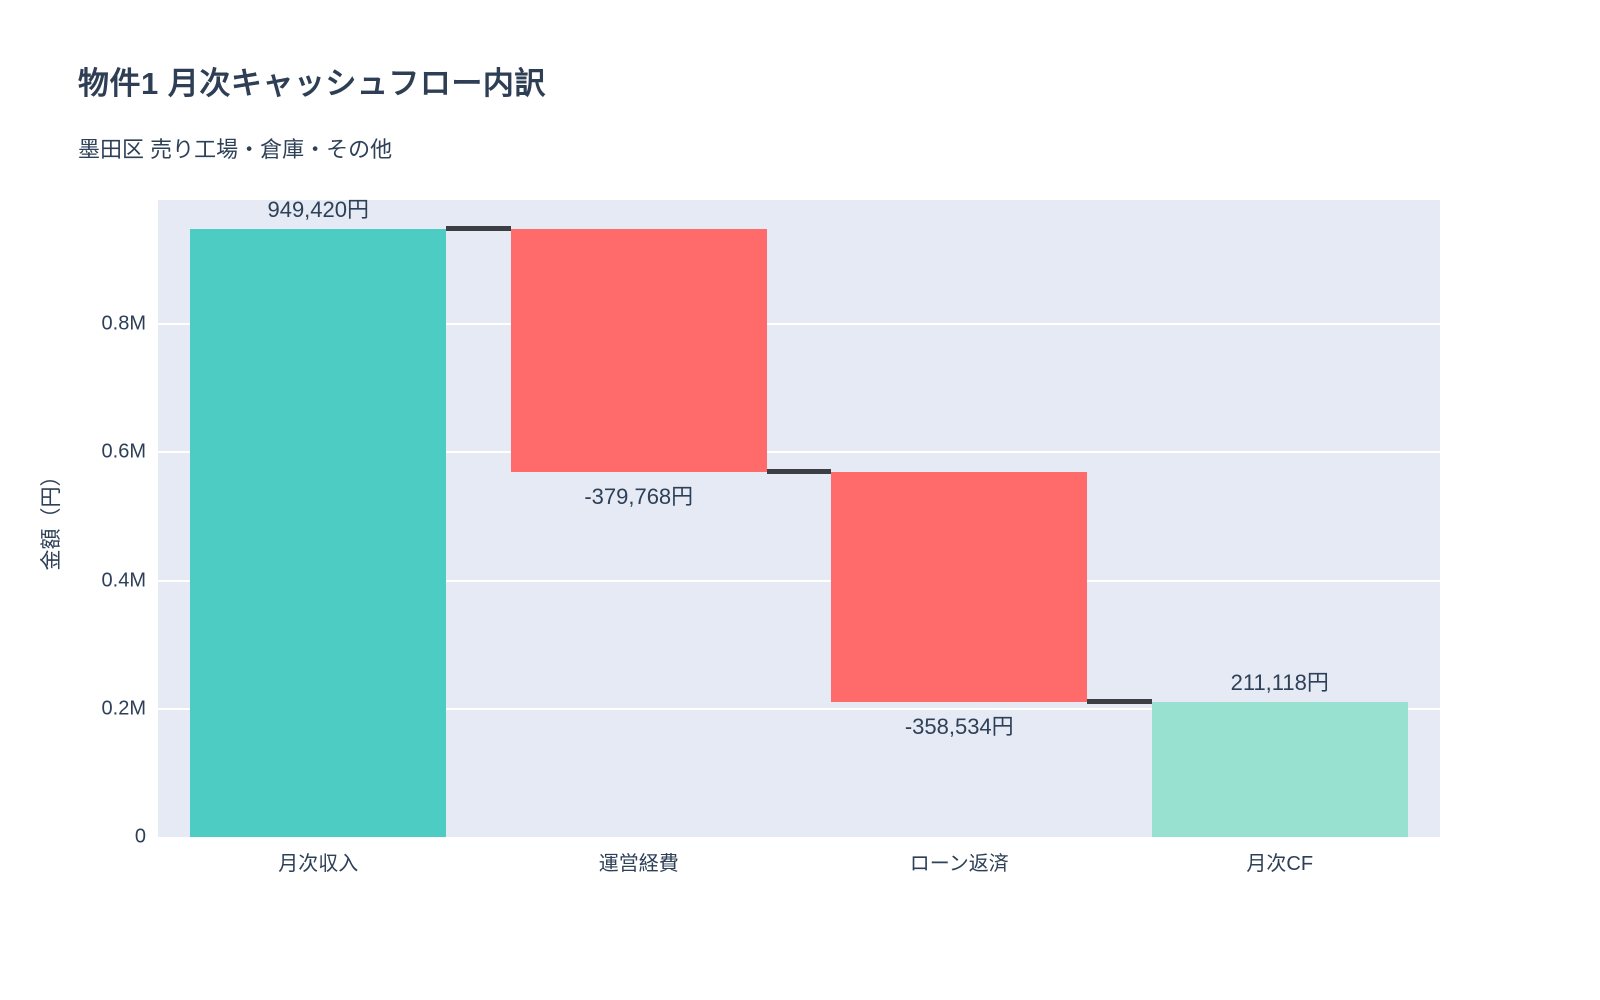 This screenshot has width=1600, height=1000. Describe the element at coordinates (318, 209) in the screenshot. I see `bar-value-label: 949,420円` at that location.